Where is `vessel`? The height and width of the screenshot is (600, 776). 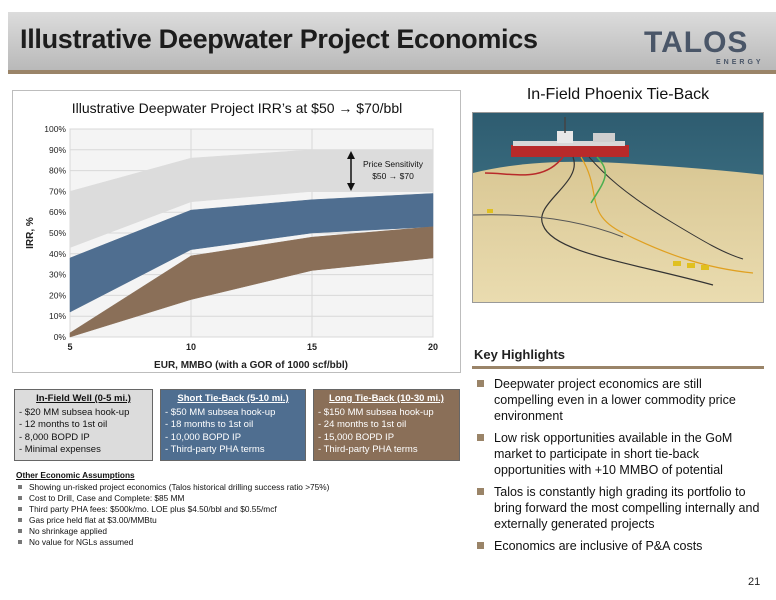 vessel is located at coordinates (570, 137).